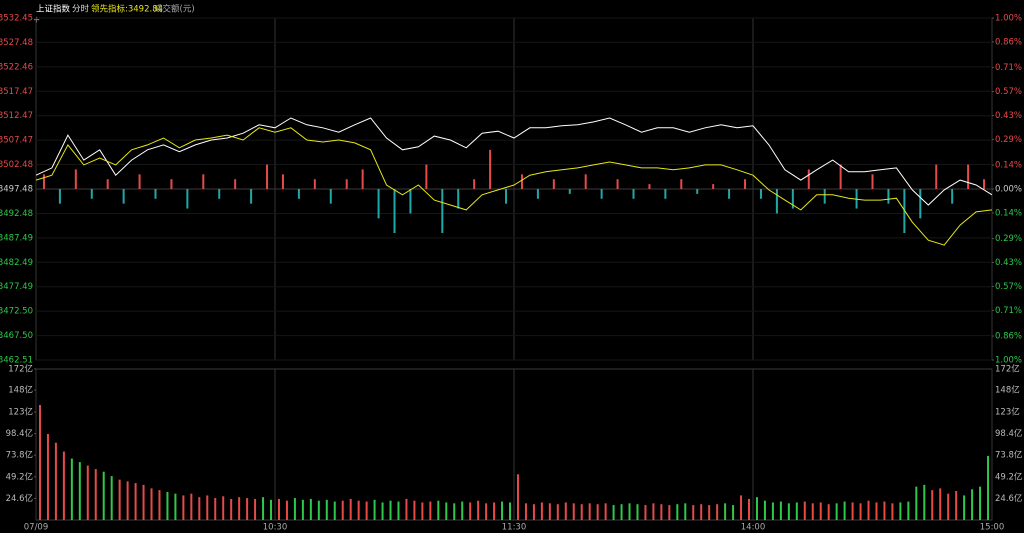  What do you see at coordinates (1008, 116) in the screenshot?
I see `y2-tick-label: 0.43%` at bounding box center [1008, 116].